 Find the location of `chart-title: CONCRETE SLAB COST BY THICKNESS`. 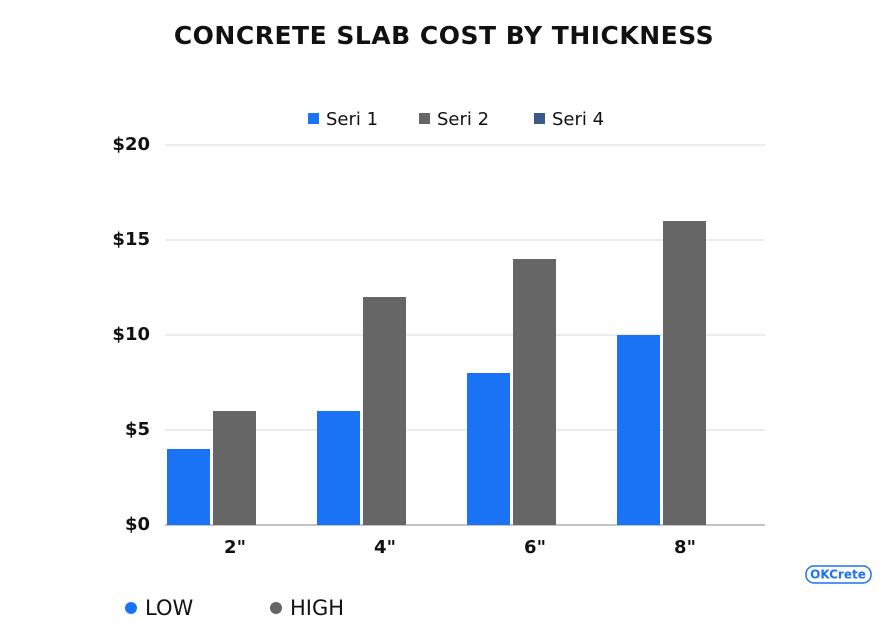

chart-title: CONCRETE SLAB COST BY THICKNESS is located at coordinates (444, 35).